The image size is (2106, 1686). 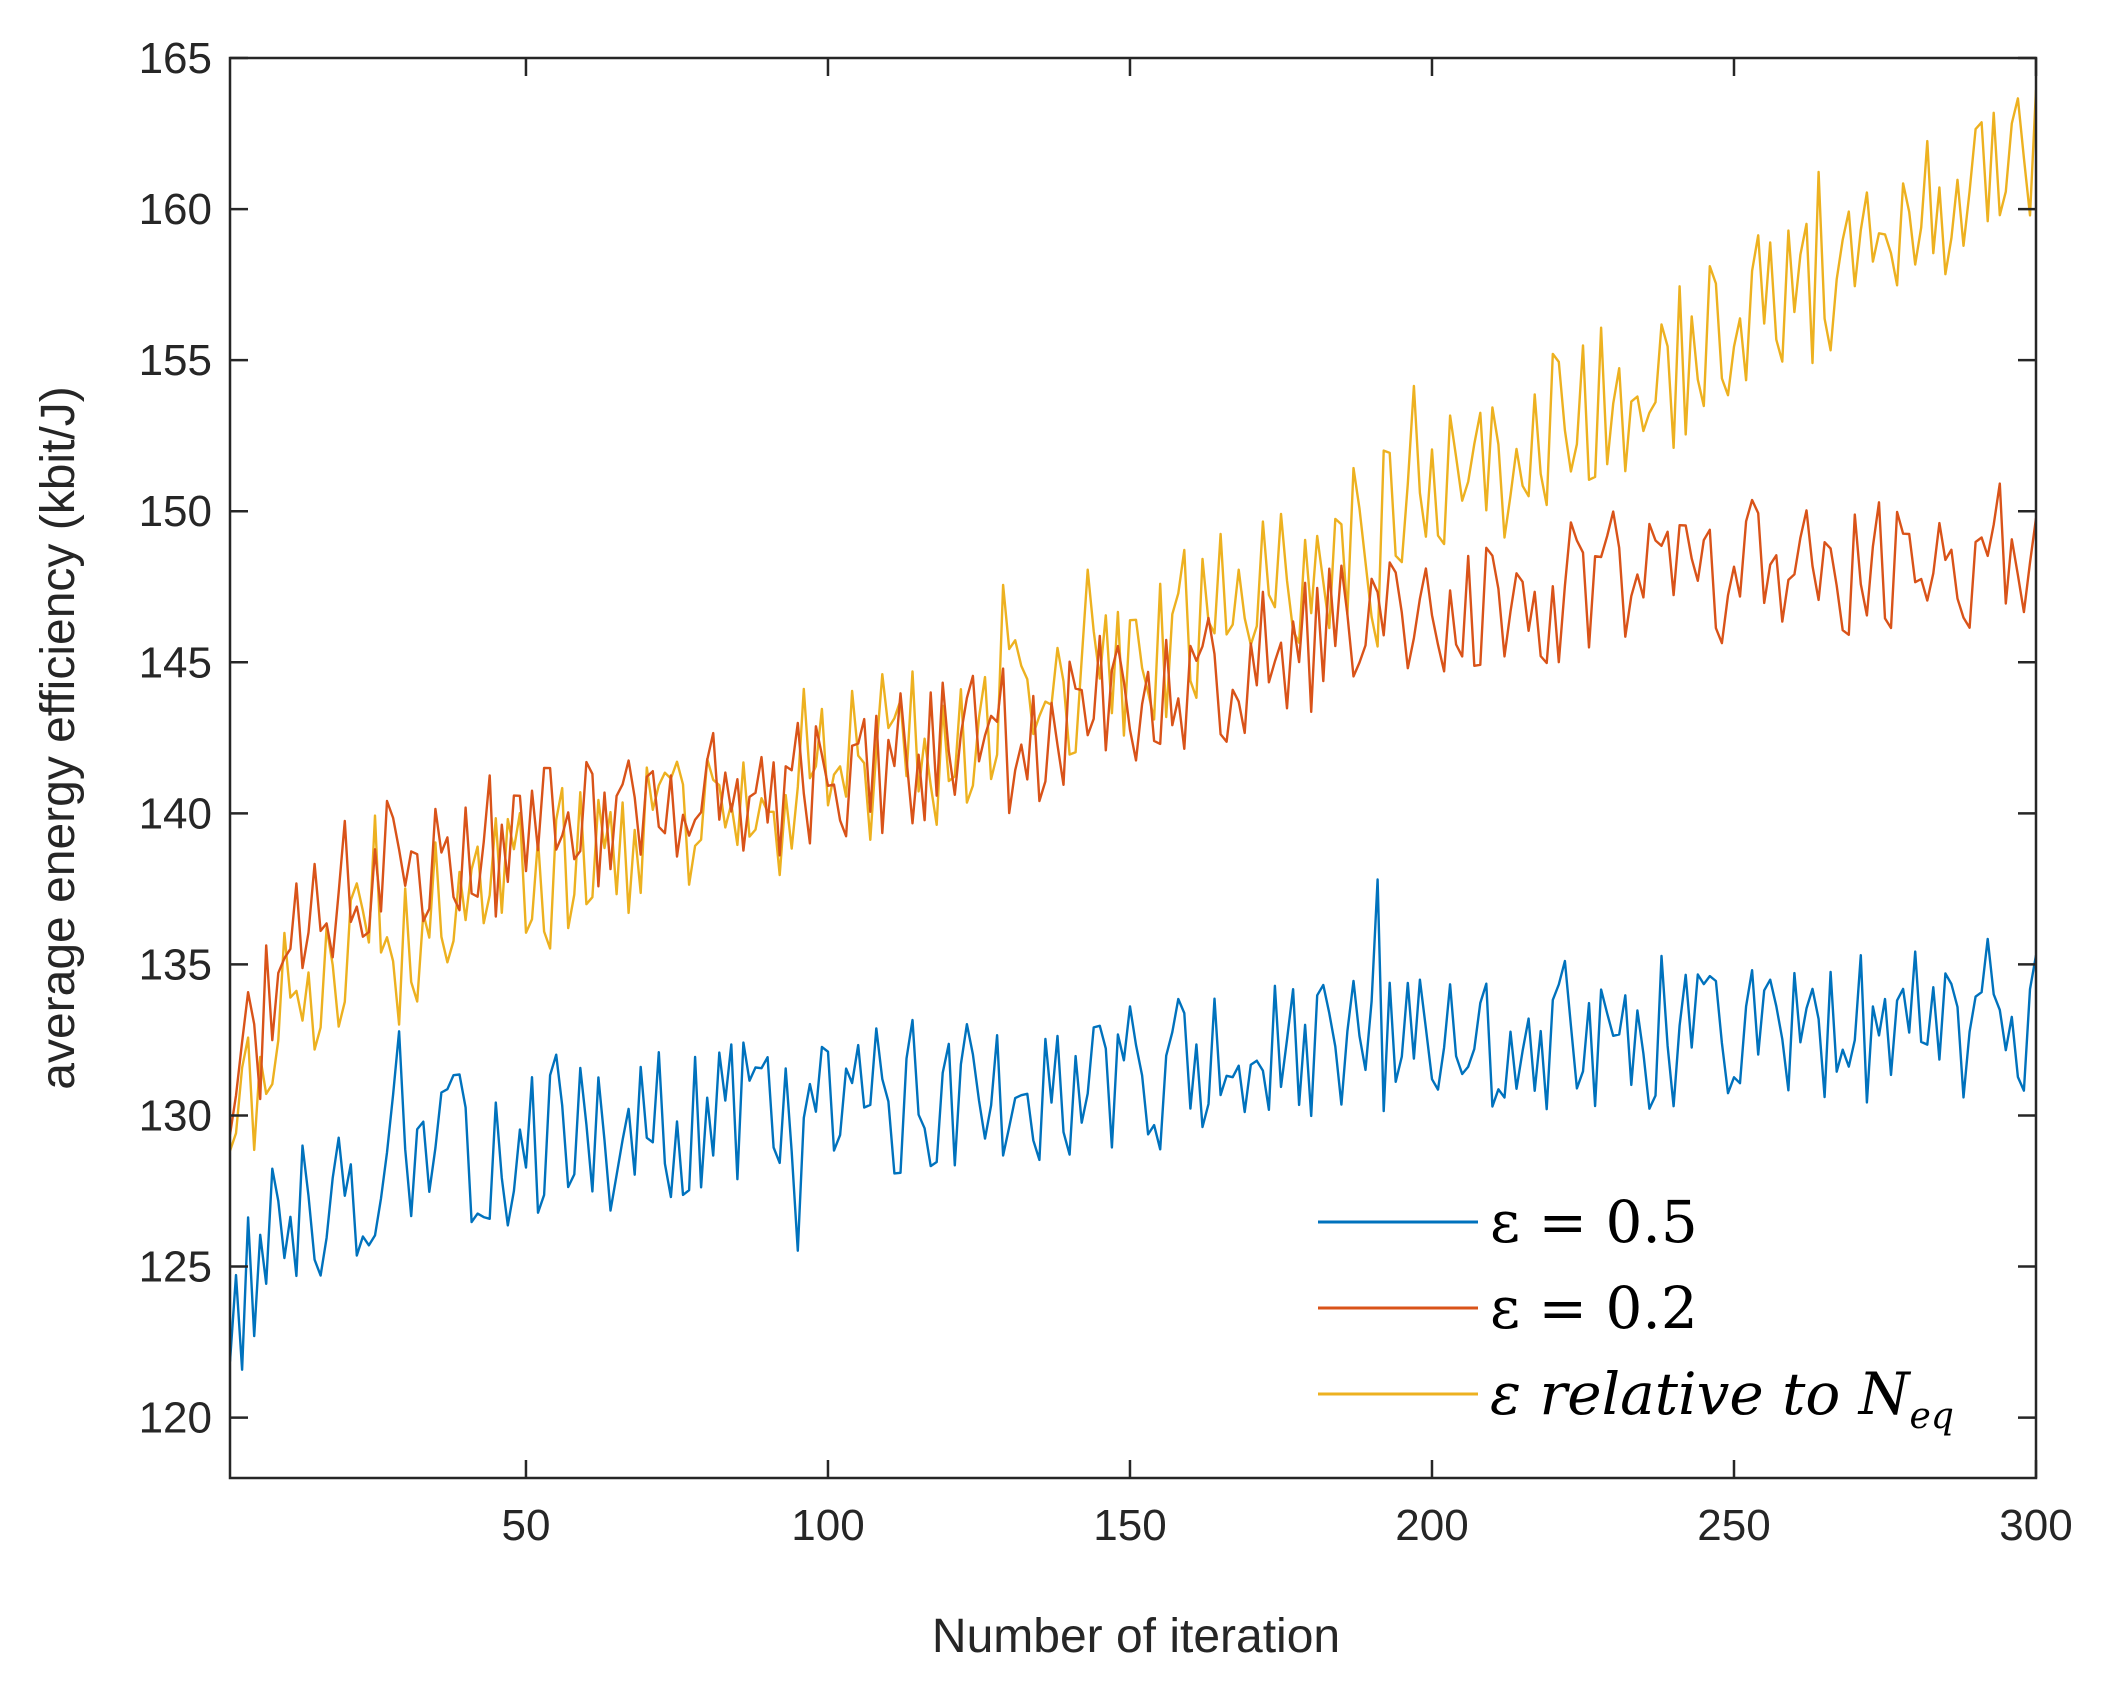 I want to click on y-tick-label: 155, so click(x=175, y=360).